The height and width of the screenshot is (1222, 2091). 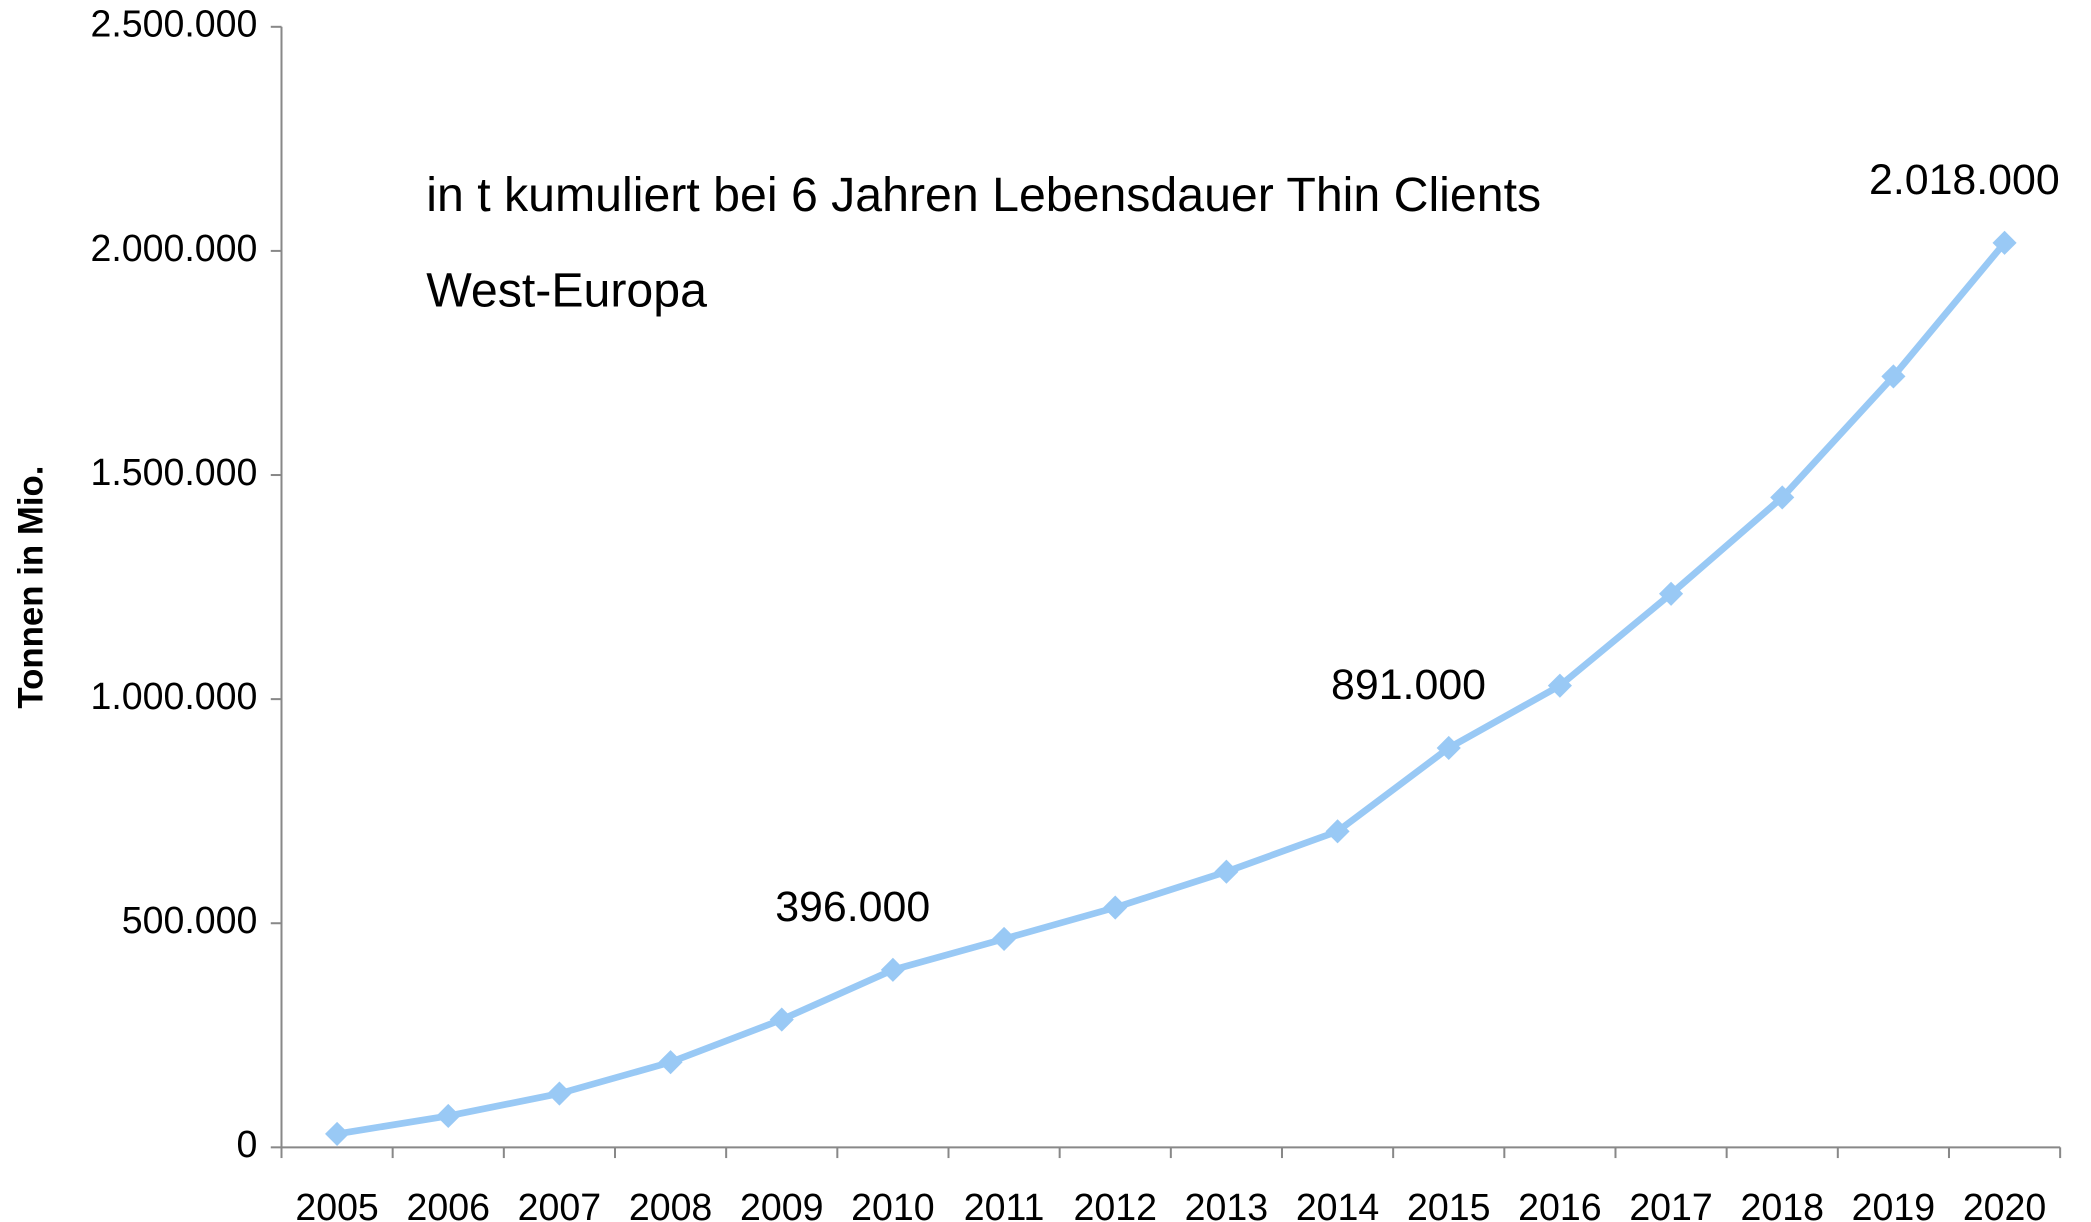 What do you see at coordinates (892, 1204) in the screenshot?
I see `x-tick-label: 2010` at bounding box center [892, 1204].